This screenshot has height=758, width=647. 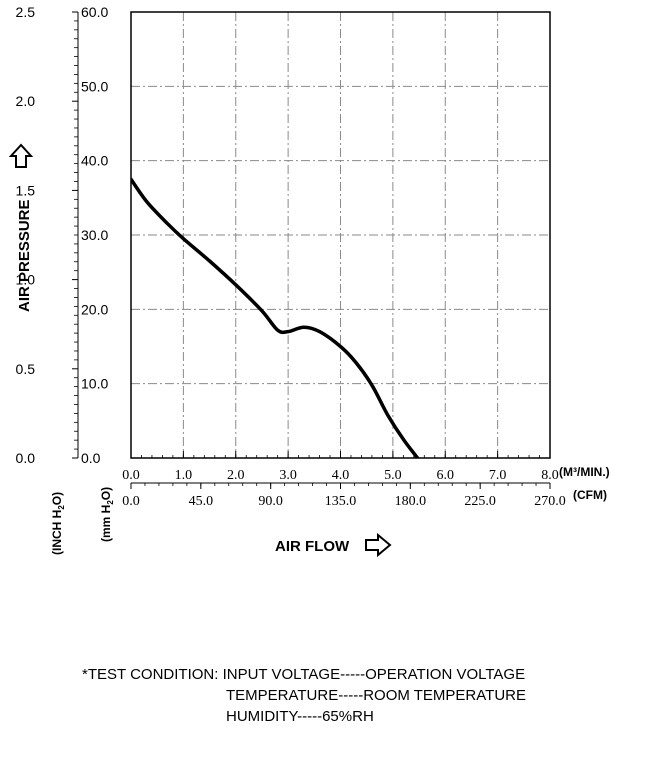 I want to click on x-tick-label-m3min: 3.0, so click(x=288, y=475).